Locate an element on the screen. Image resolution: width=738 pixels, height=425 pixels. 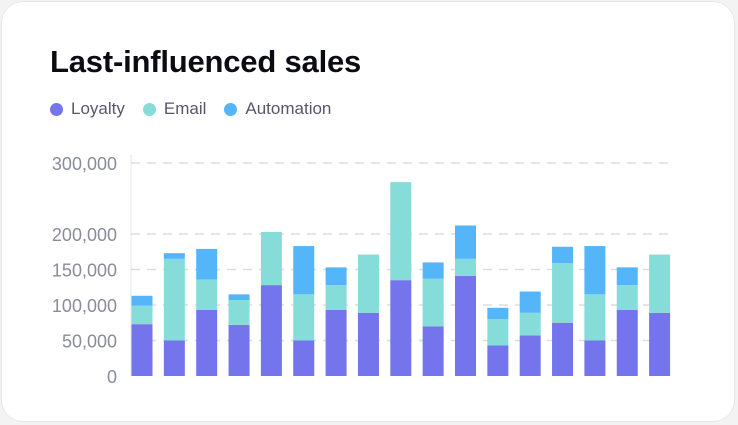
legend-item-email: Email is located at coordinates (174, 109).